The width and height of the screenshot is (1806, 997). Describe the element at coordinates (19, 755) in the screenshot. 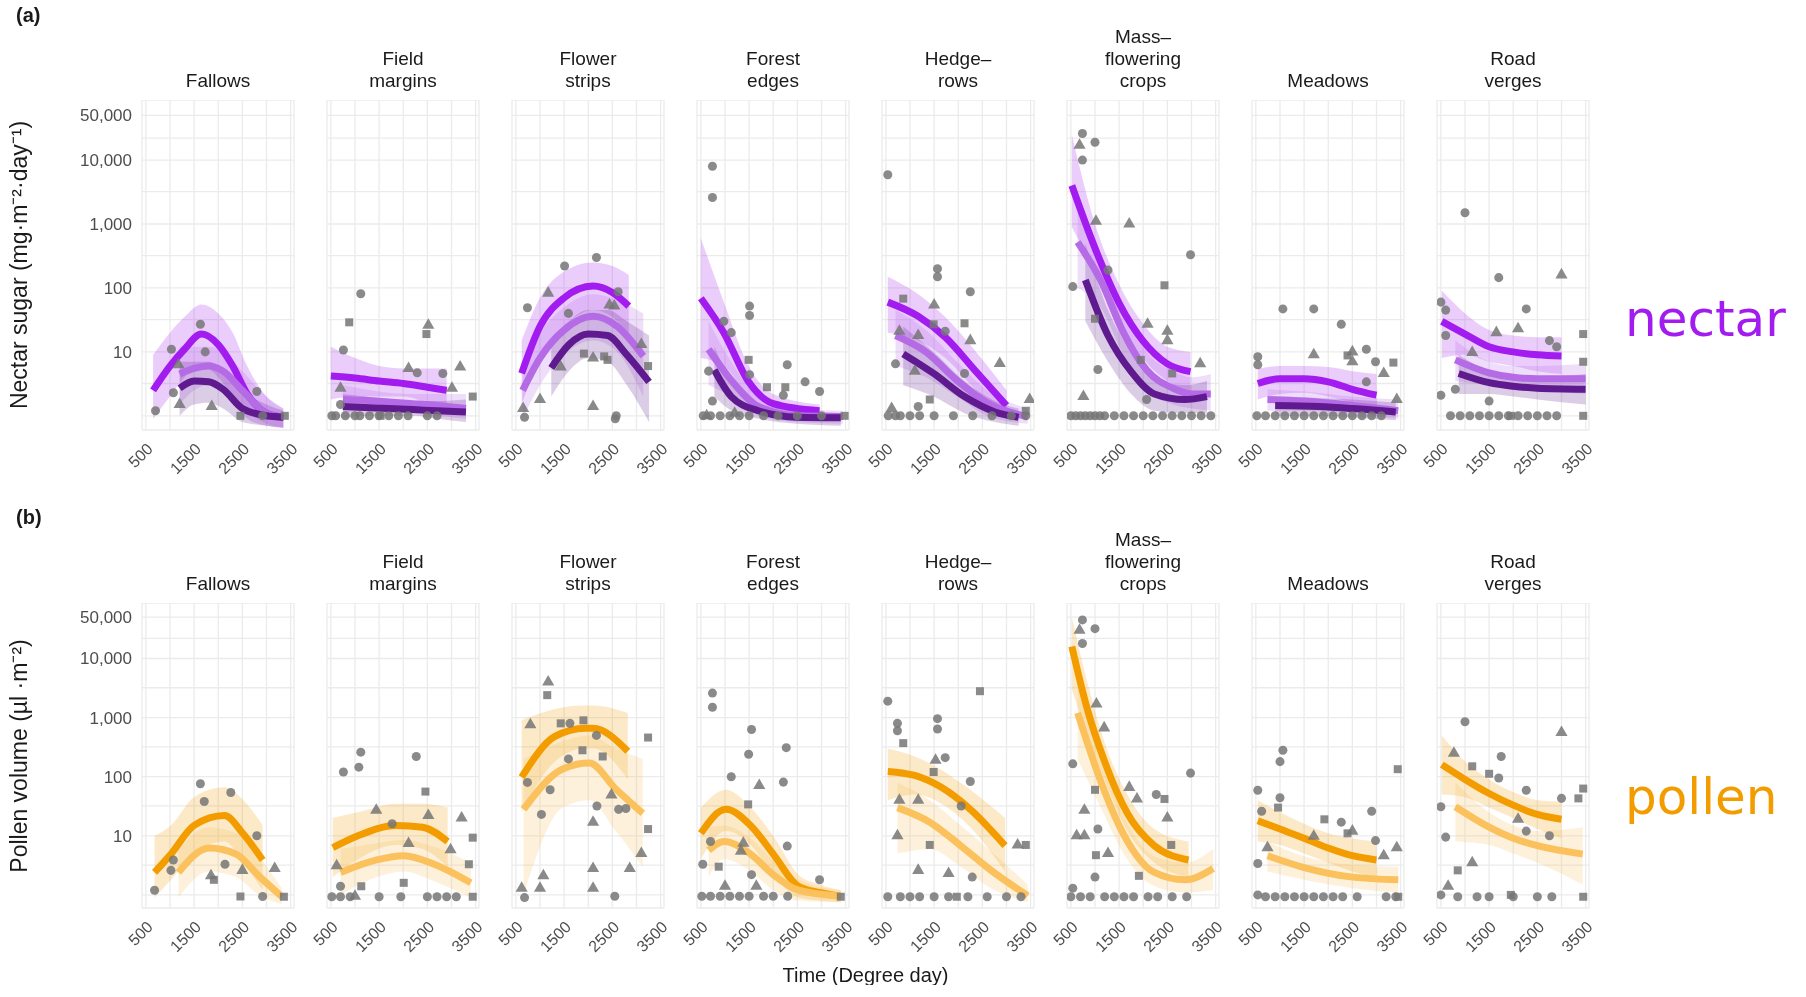

I see `y-axis-title: Pollen volume (µl ·m⁻²)` at that location.